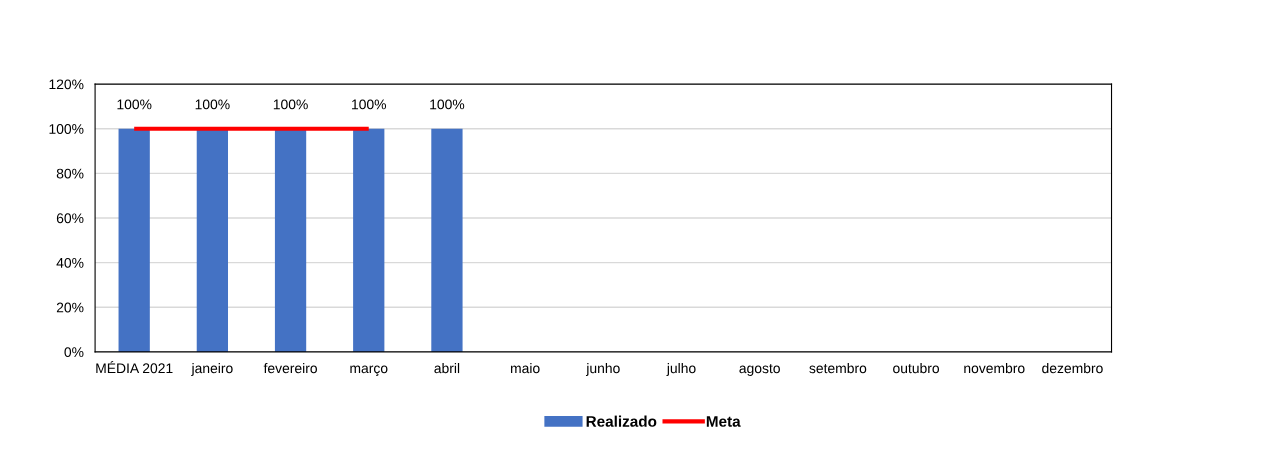 Image resolution: width=1285 pixels, height=457 pixels. Describe the element at coordinates (70, 262) in the screenshot. I see `y-tick-label: 40%` at that location.